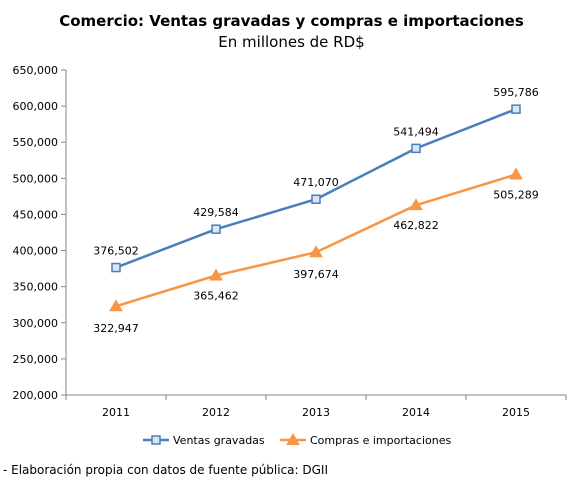 This screenshot has width=583, height=491. I want to click on legend-label: Compras e importaciones, so click(380, 440).